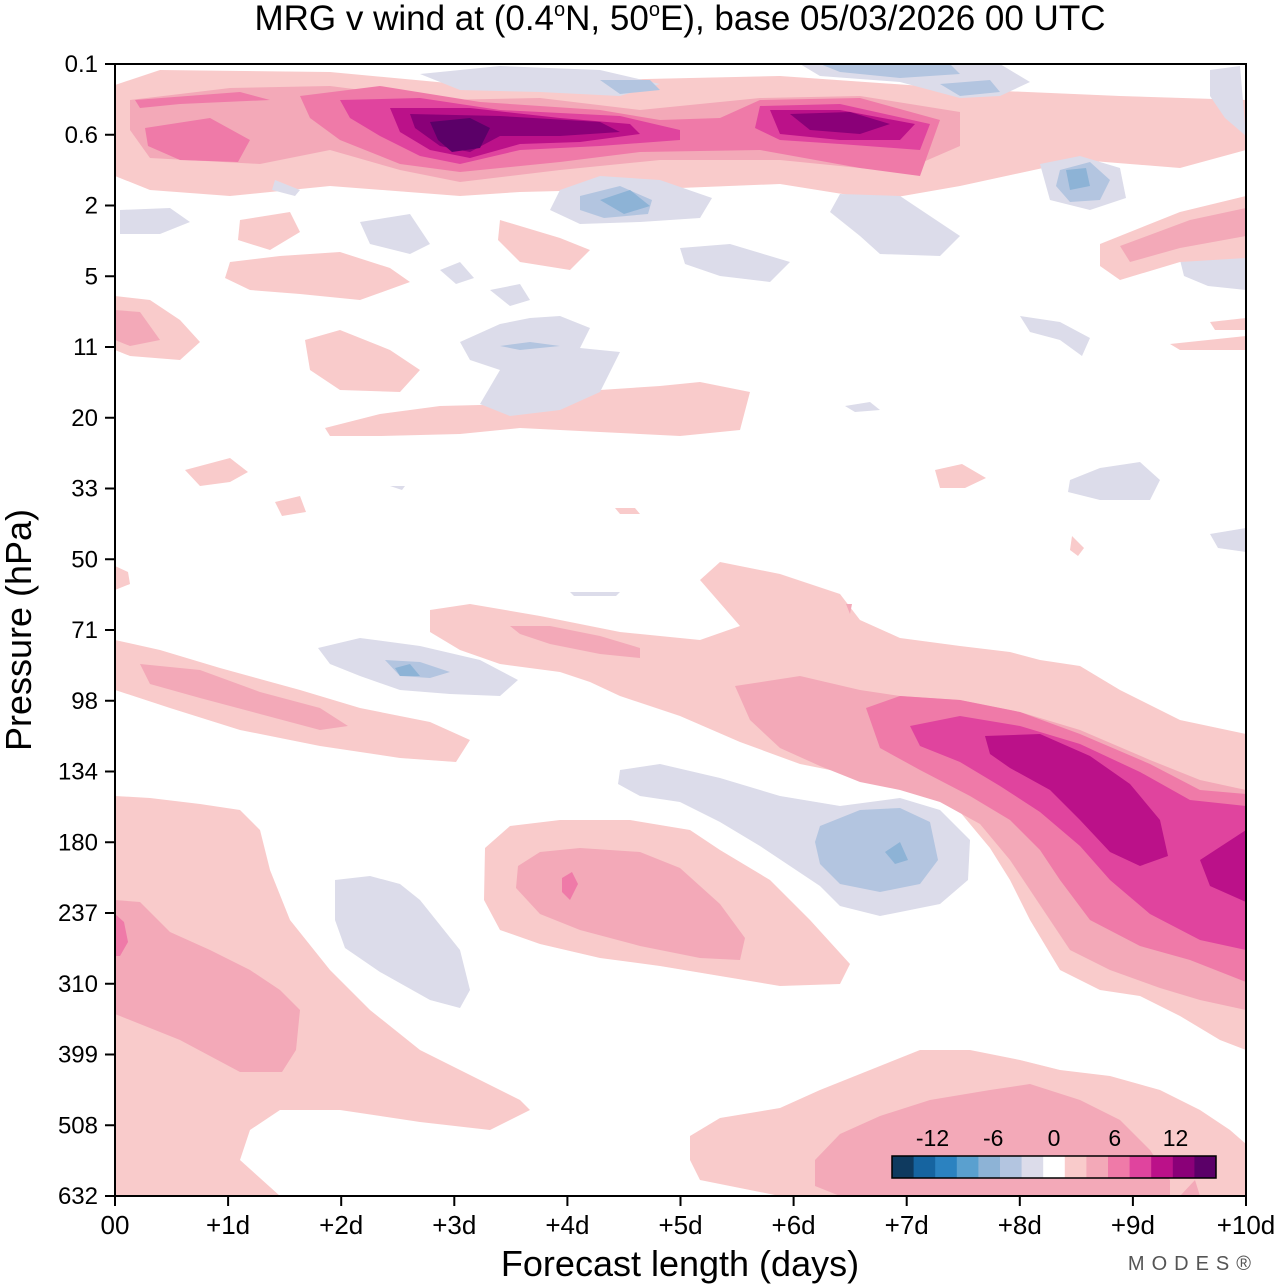 The height and width of the screenshot is (1286, 1280). What do you see at coordinates (84, 559) in the screenshot?
I see `y-tick-label: 50` at bounding box center [84, 559].